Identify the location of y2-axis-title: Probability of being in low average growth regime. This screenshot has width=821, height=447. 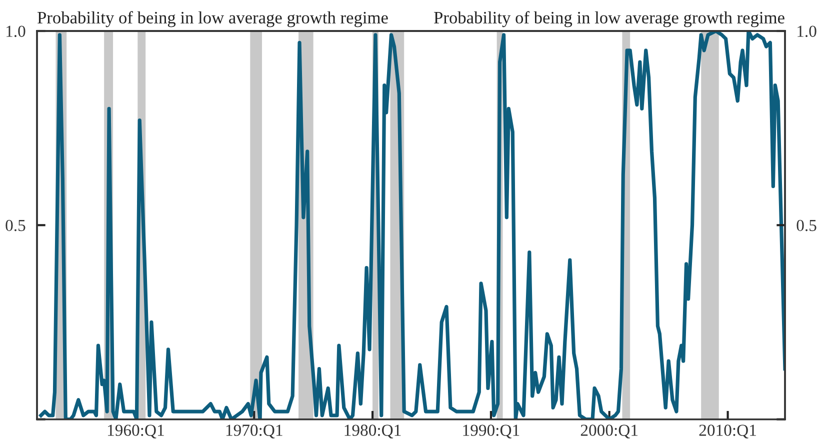
(609, 19).